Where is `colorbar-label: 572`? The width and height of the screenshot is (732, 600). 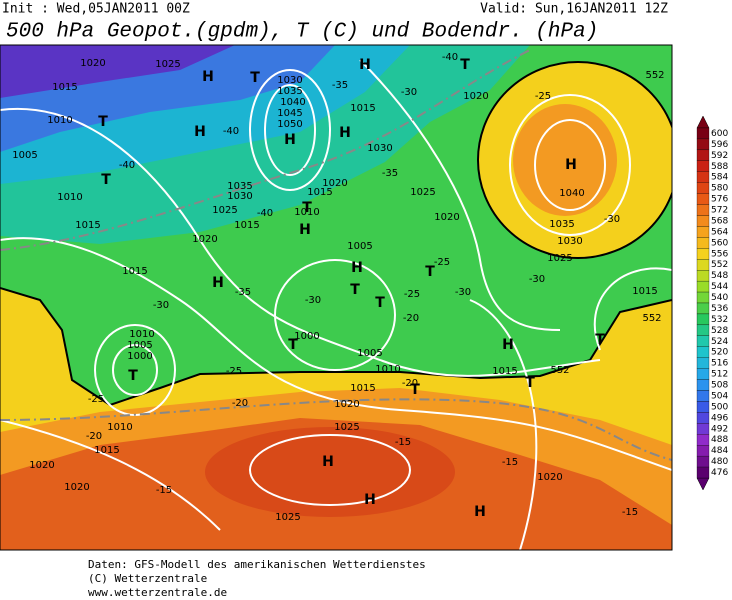 colorbar-label: 572 is located at coordinates (719, 211).